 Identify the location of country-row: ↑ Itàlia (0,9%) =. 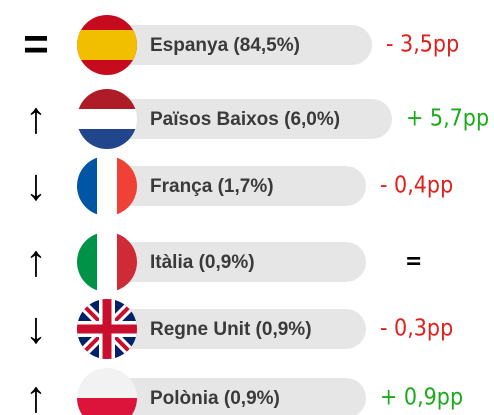
(223, 262).